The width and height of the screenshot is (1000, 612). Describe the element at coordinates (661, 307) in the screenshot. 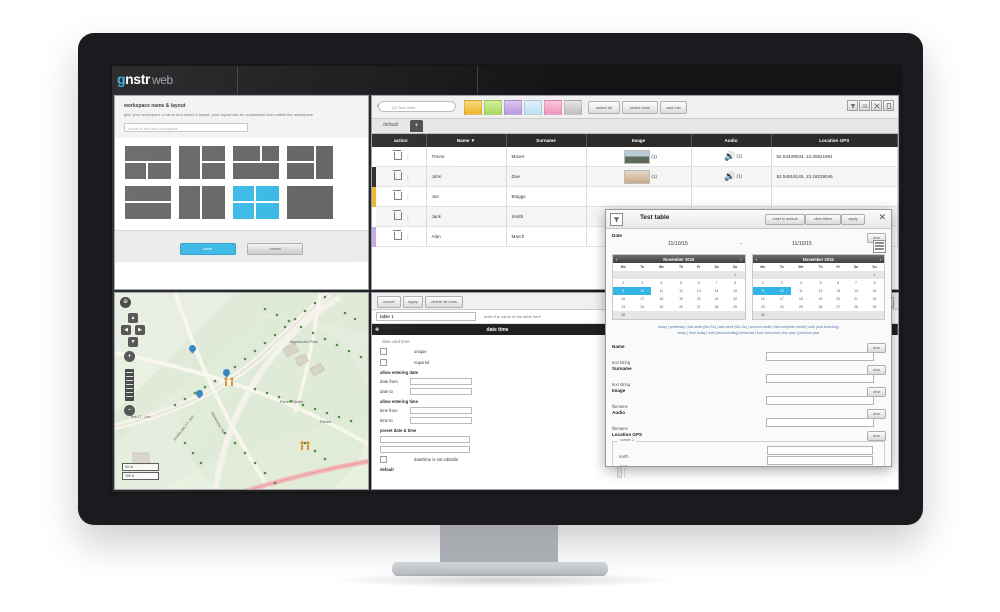

I see `calendar-day: 25` at that location.